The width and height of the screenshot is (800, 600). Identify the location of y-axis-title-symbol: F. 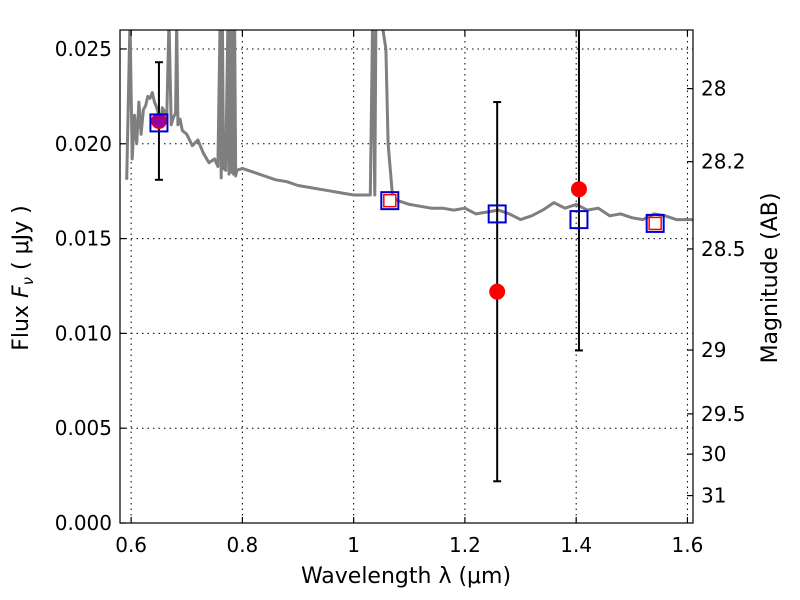
(21, 291).